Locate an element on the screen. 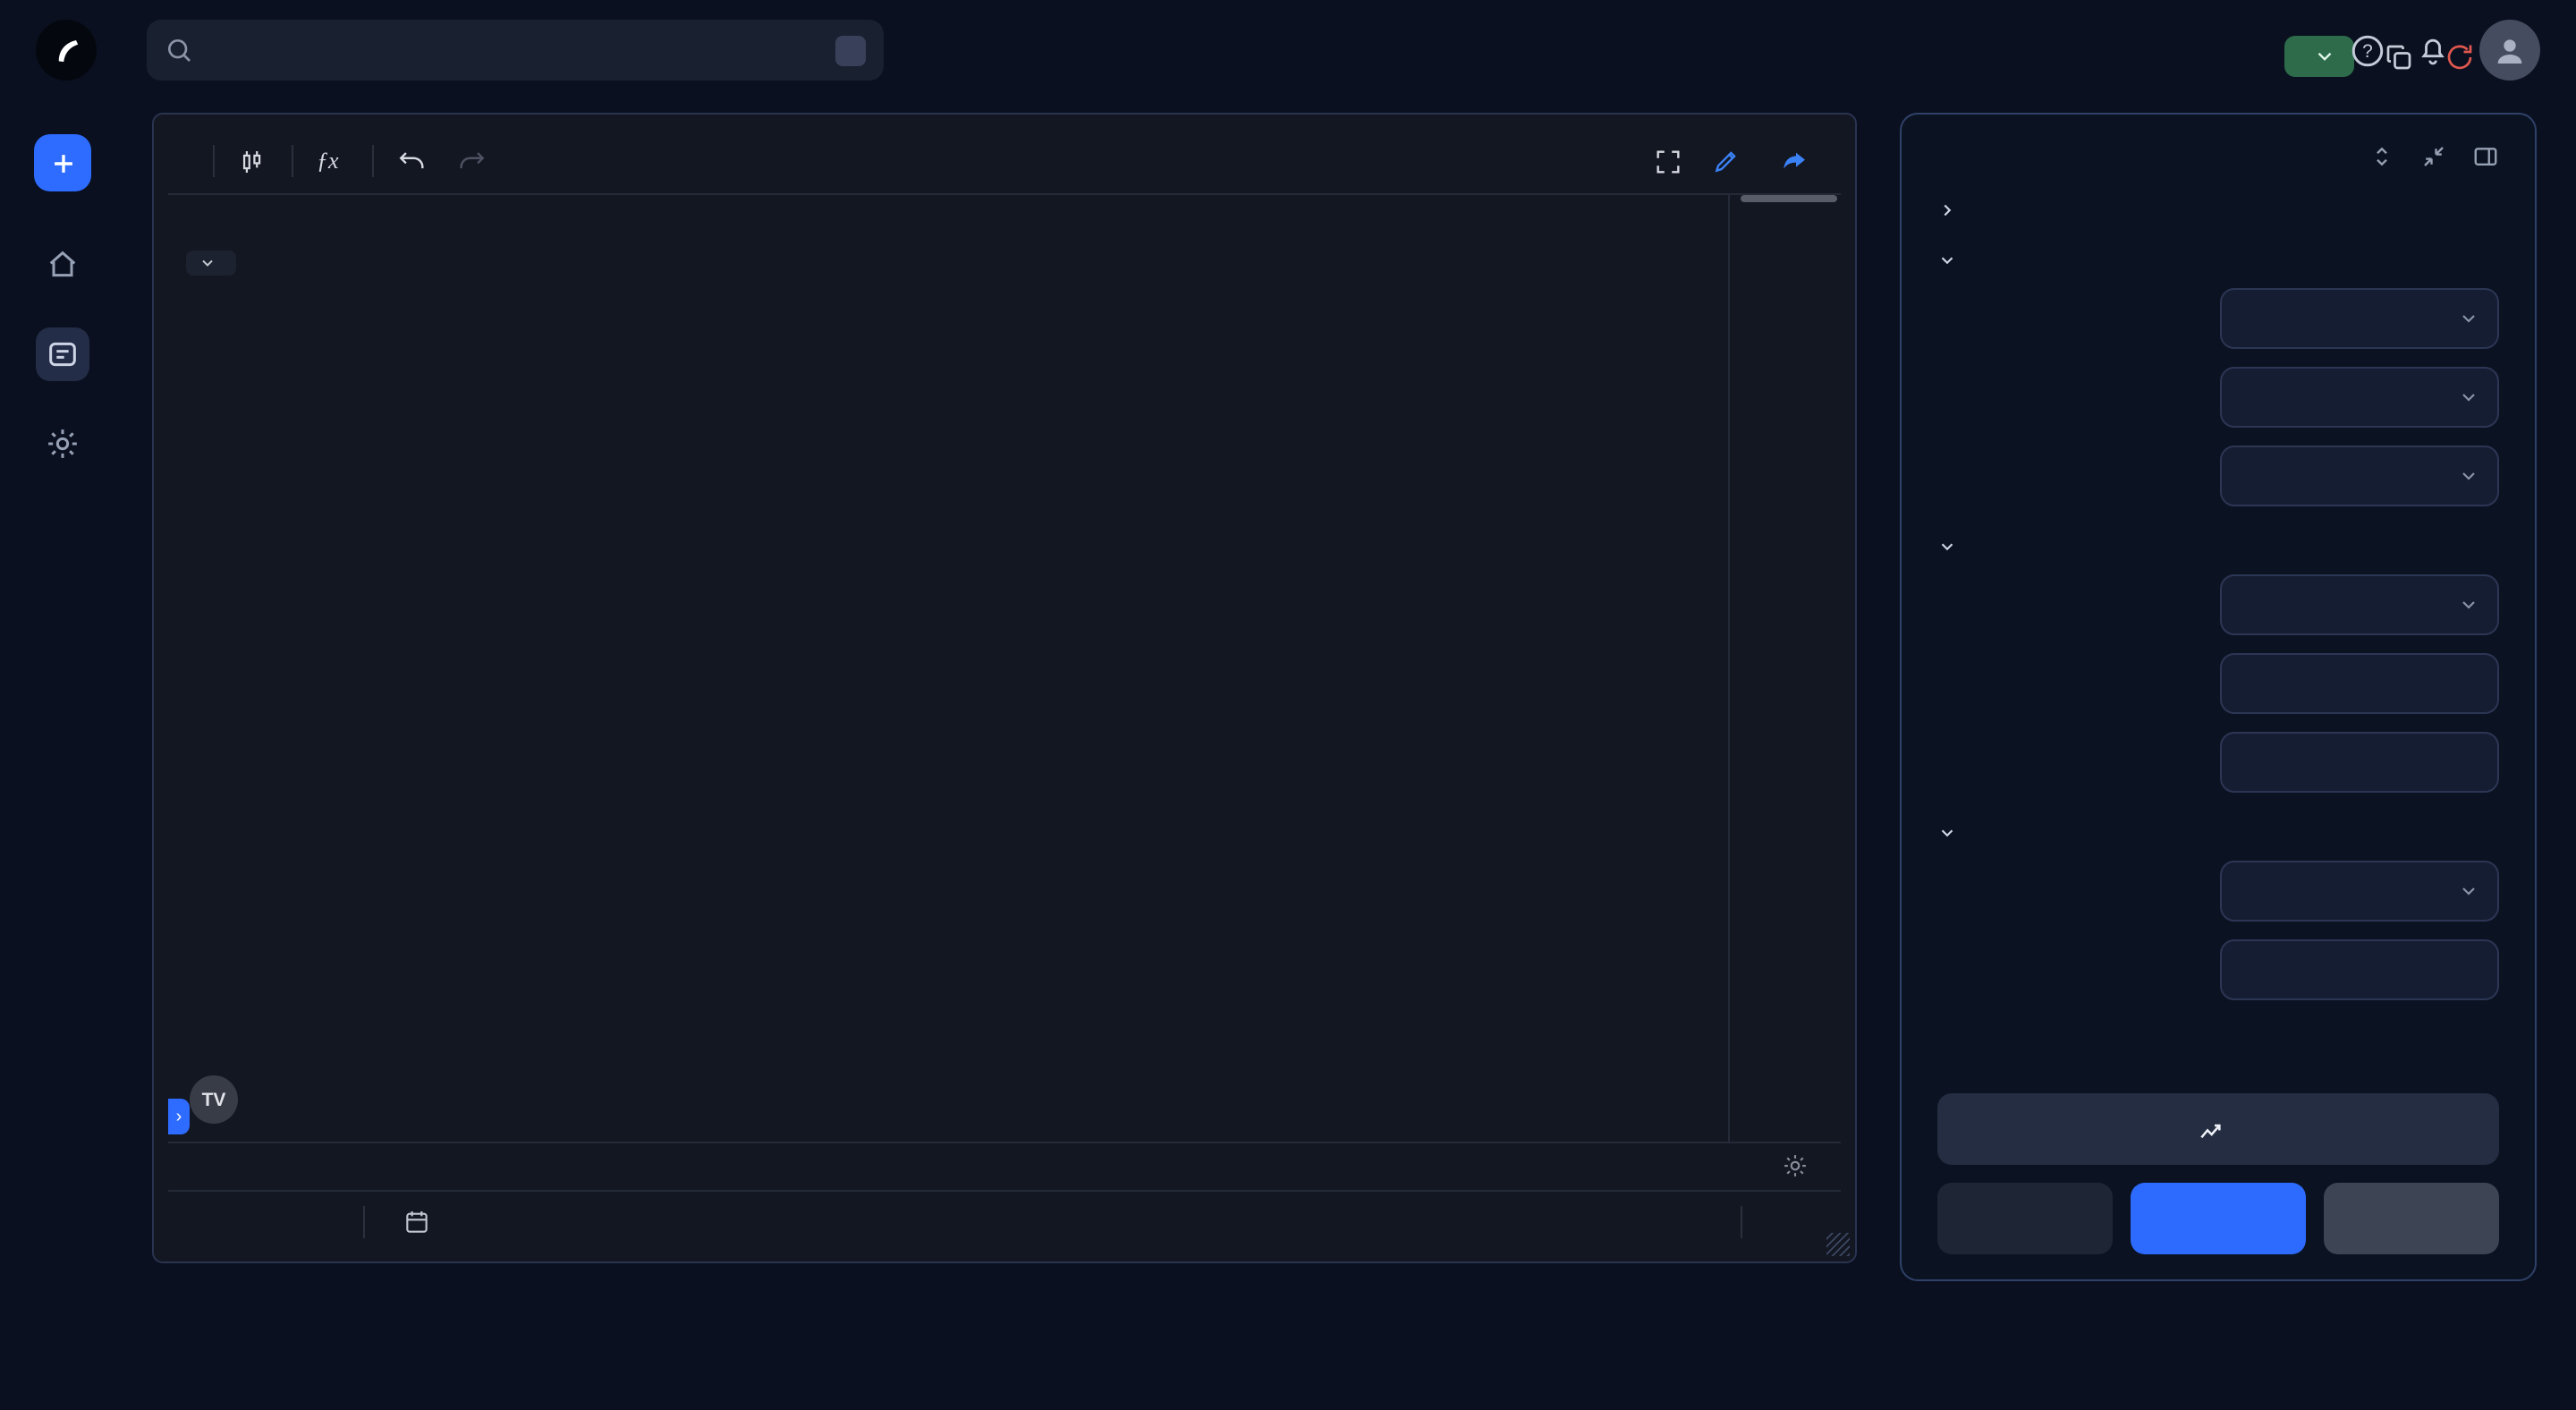 Image resolution: width=2576 pixels, height=1410 pixels. search-box is located at coordinates (515, 51).